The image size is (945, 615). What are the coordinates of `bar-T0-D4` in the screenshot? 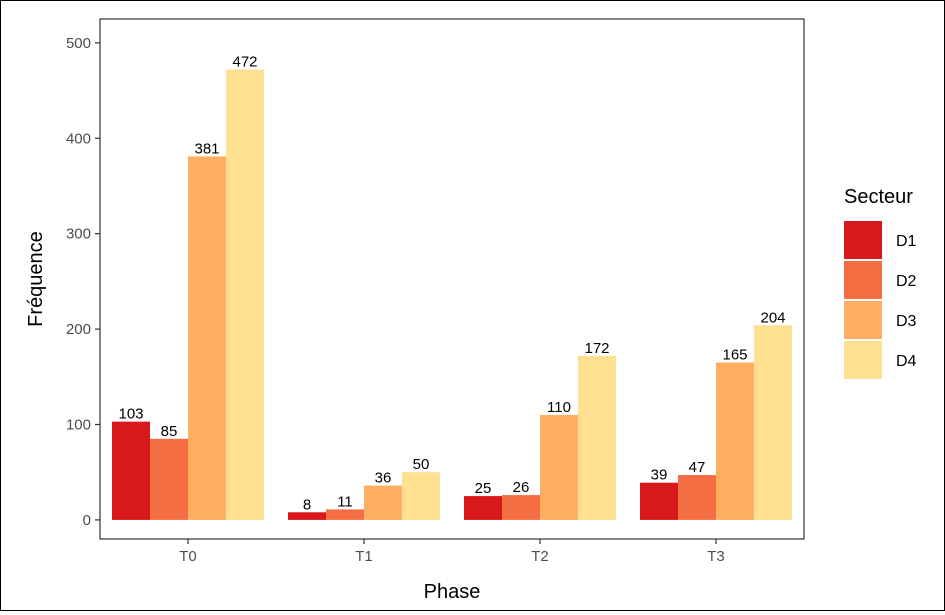 It's located at (245, 294).